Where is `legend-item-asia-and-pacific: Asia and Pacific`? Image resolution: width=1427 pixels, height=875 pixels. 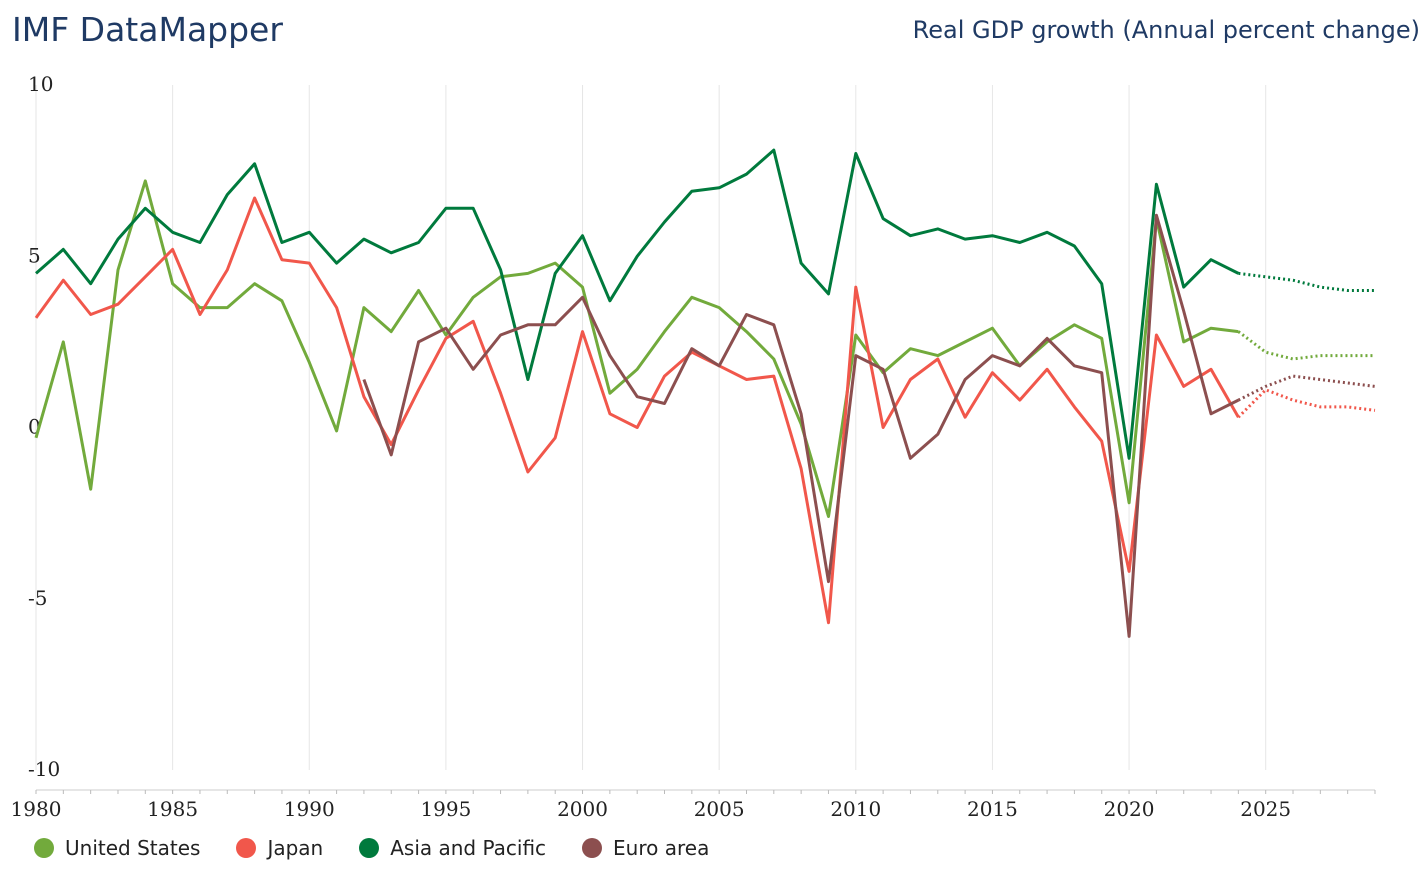 legend-item-asia-and-pacific: Asia and Pacific is located at coordinates (452, 848).